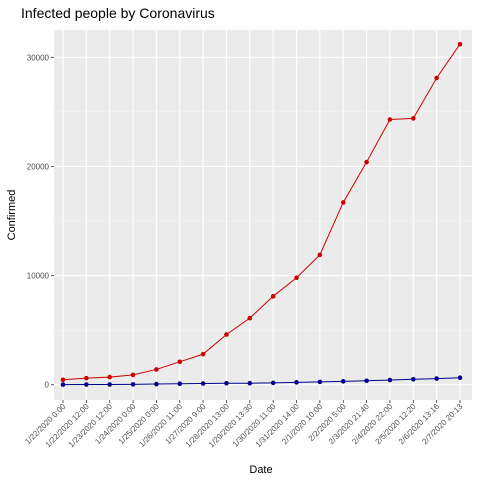 Image resolution: width=480 pixels, height=480 pixels. Describe the element at coordinates (442, 424) in the screenshot. I see `x-tick-label: 2/7/2020 20:13` at that location.